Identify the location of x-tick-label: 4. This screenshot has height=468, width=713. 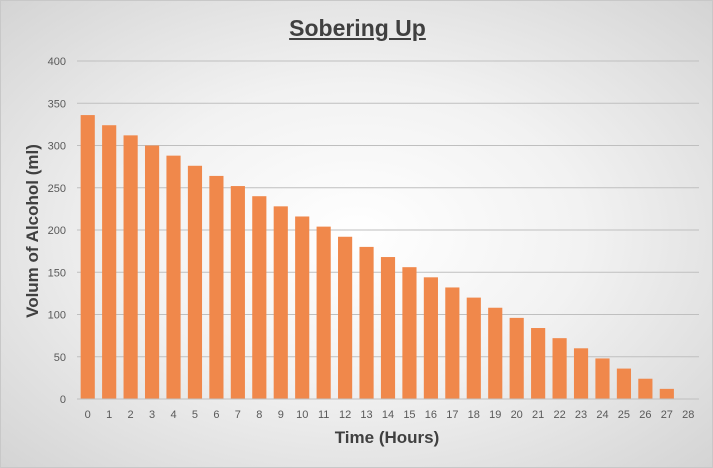
(173, 415).